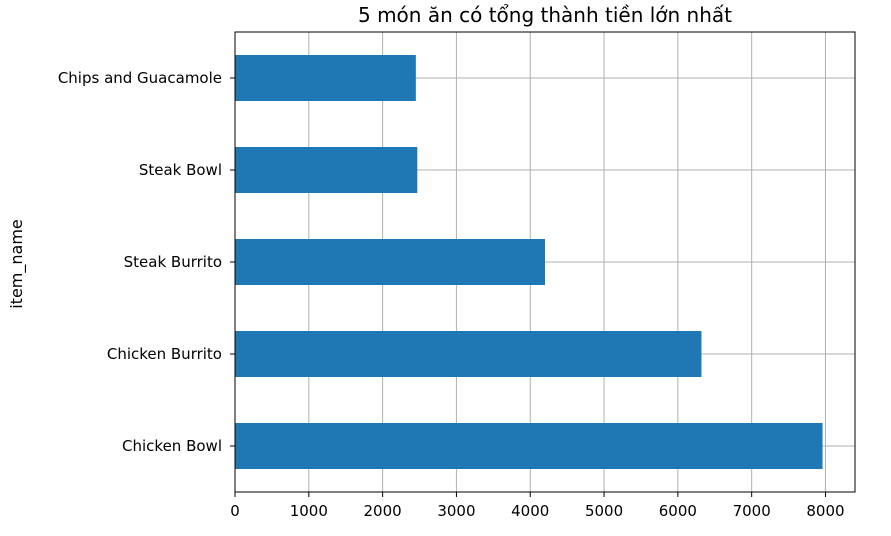 The image size is (891, 536). Describe the element at coordinates (164, 354) in the screenshot. I see `y-tick-label: Chicken Burrito` at that location.